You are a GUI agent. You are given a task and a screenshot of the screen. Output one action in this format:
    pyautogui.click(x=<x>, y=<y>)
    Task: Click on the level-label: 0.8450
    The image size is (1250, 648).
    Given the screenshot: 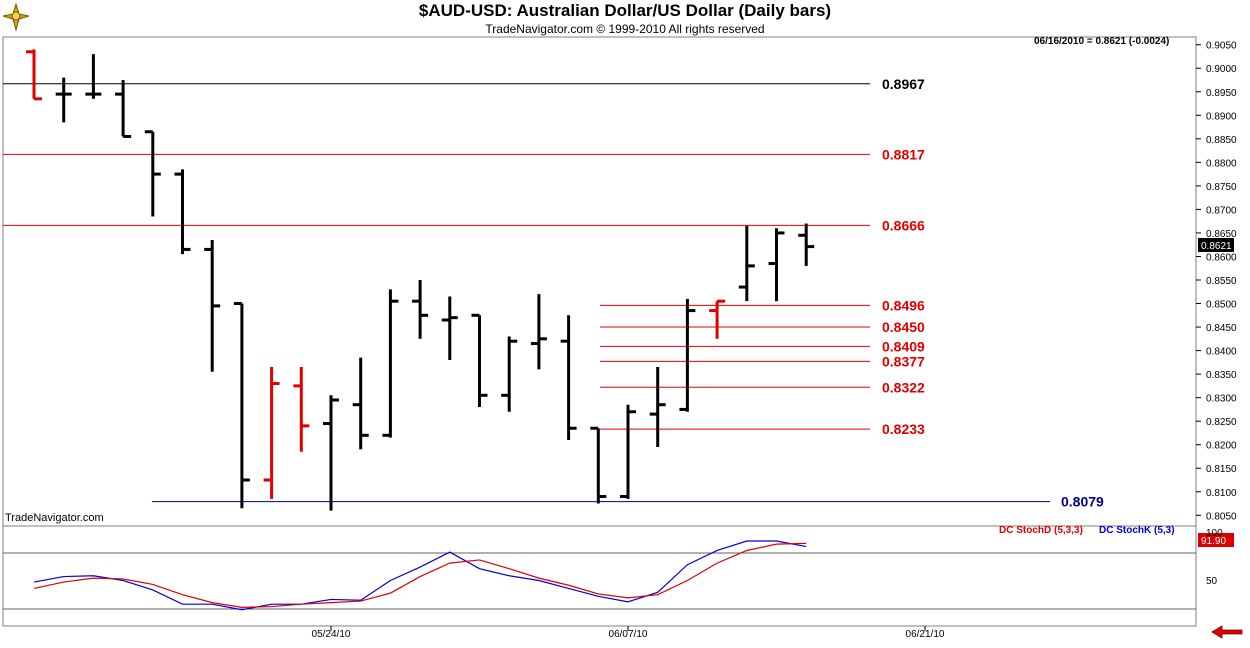 What is the action you would take?
    pyautogui.click(x=903, y=327)
    